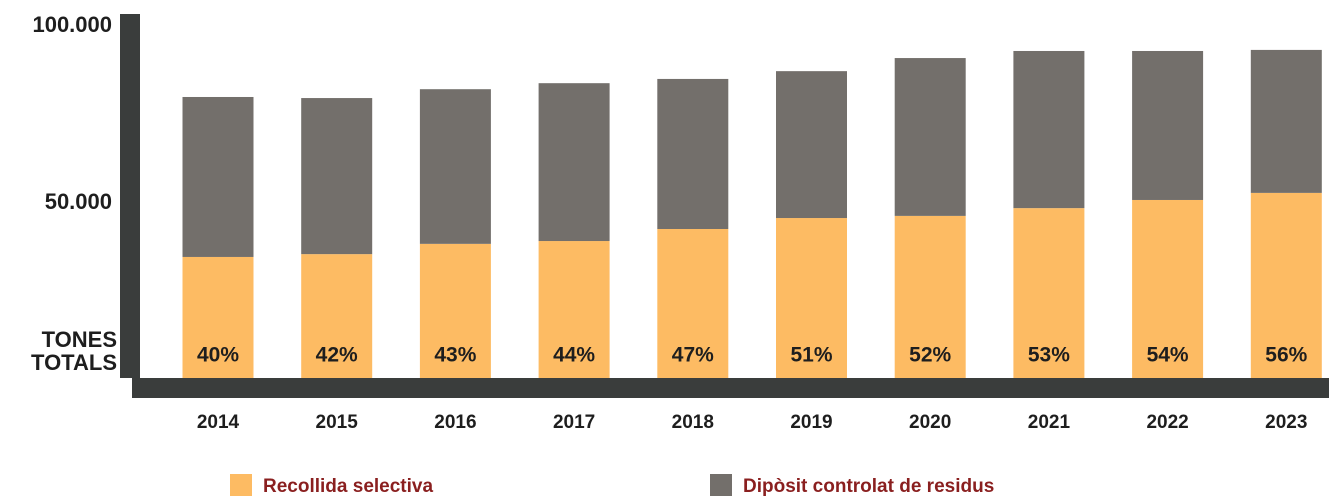  Describe the element at coordinates (337, 355) in the screenshot. I see `data-label: 42%` at that location.